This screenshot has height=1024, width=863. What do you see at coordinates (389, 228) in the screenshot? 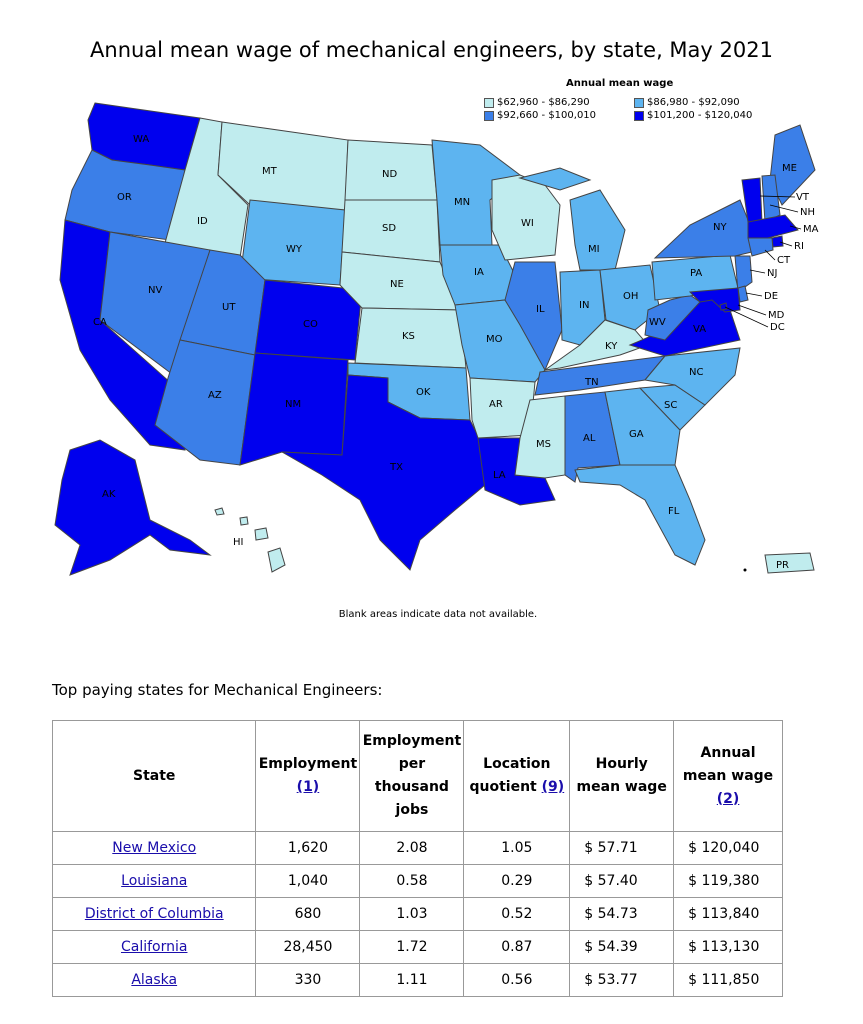
I see `state-label: SD` at bounding box center [389, 228].